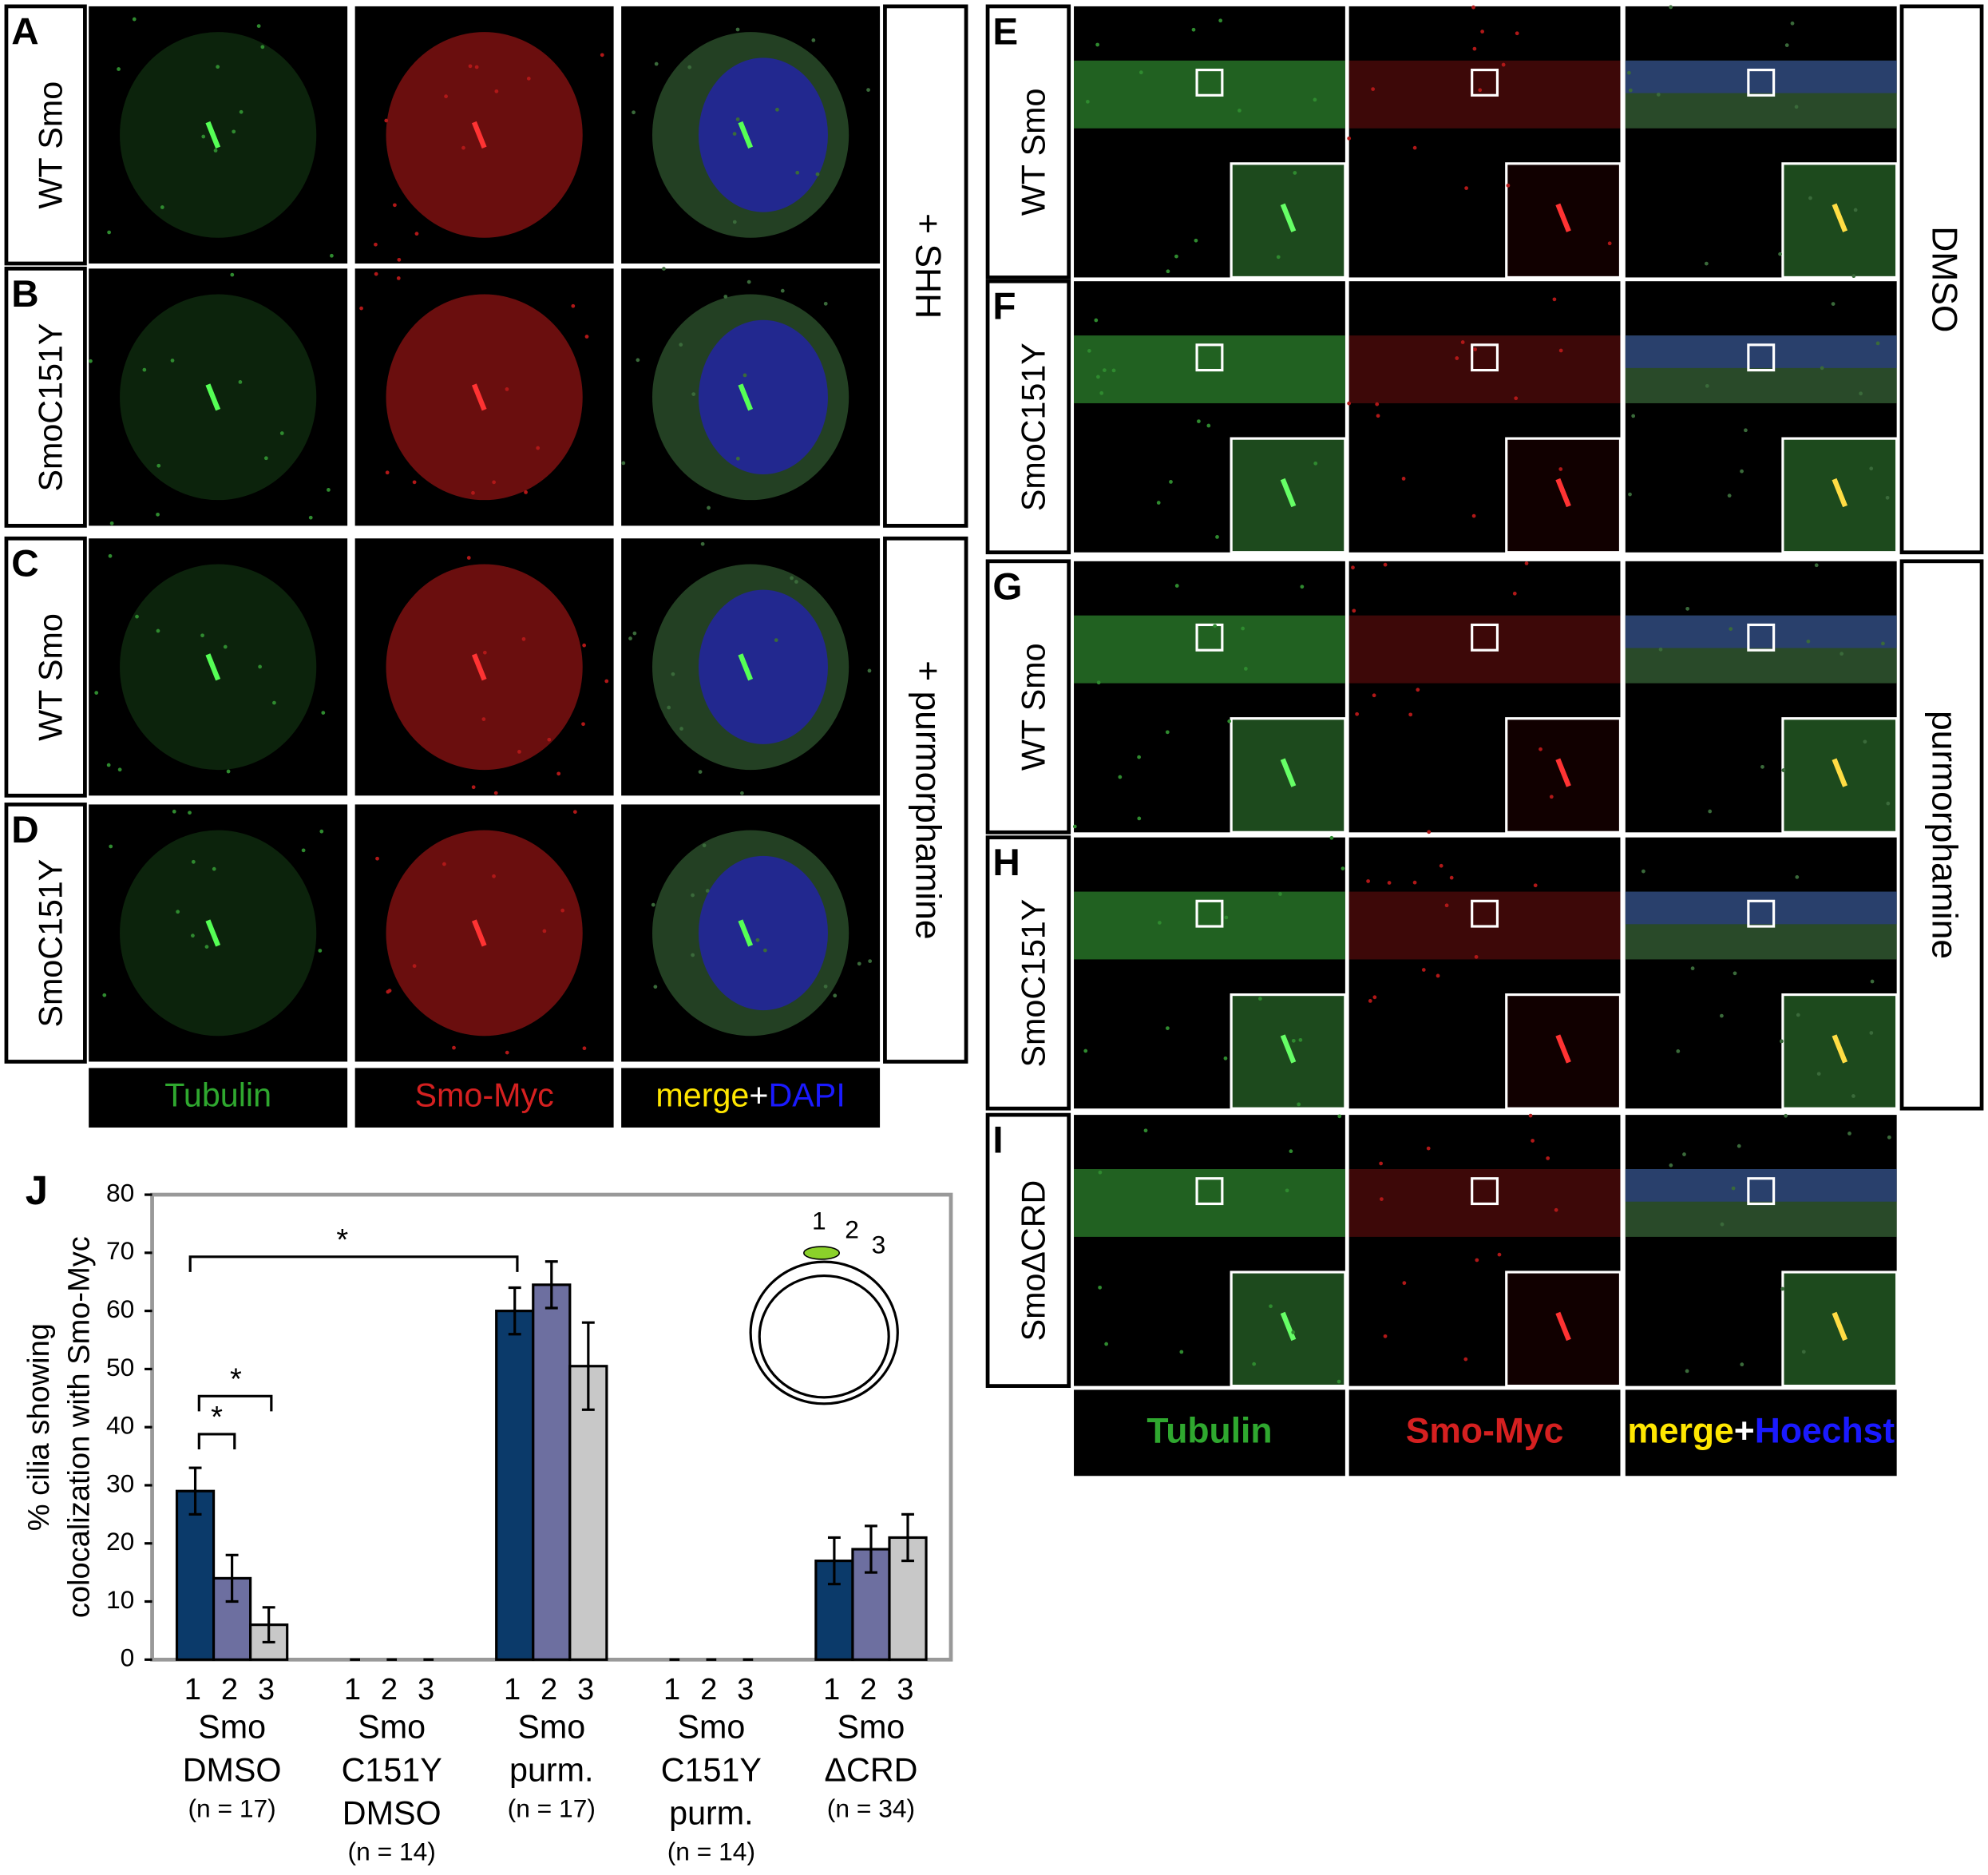 The width and height of the screenshot is (1988, 1875). Describe the element at coordinates (51, 677) in the screenshot. I see `row-label: WT Smo` at that location.